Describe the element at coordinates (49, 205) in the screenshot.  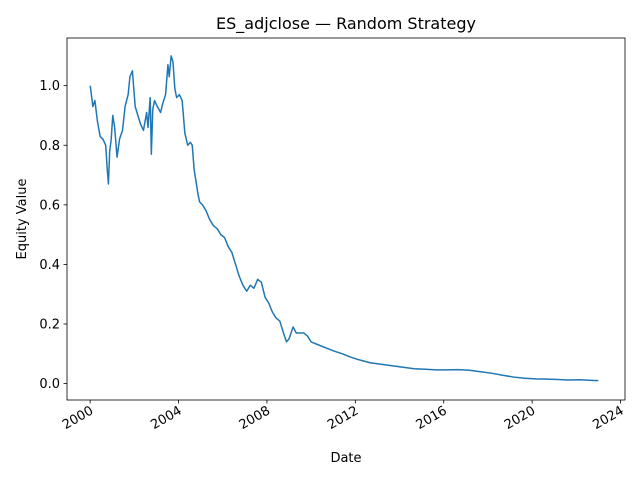
I see `y-tick-label: 0.6` at that location.